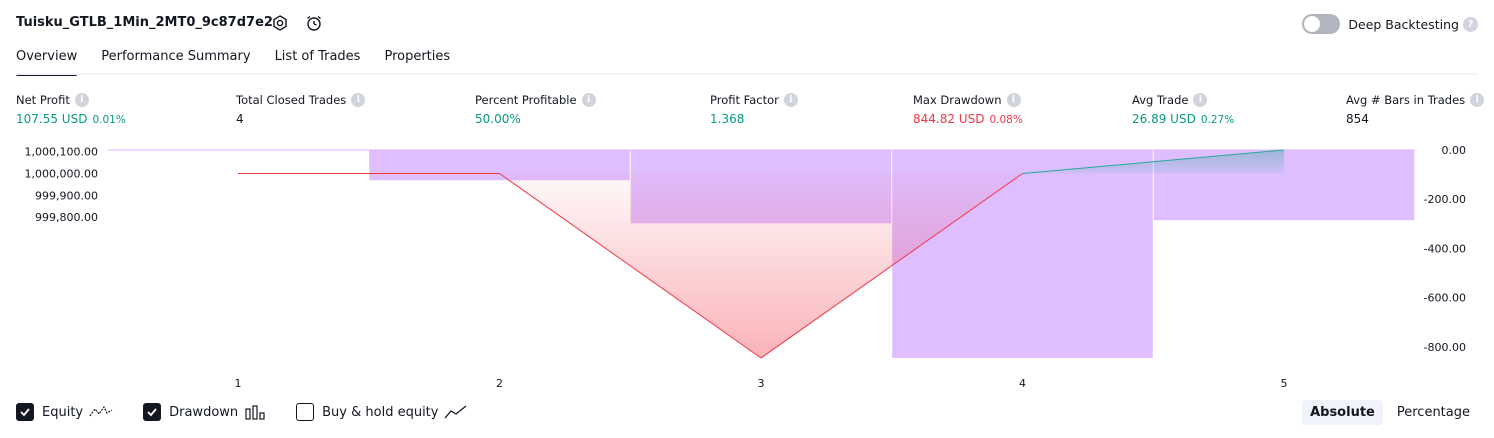 Image resolution: width=1494 pixels, height=438 pixels. What do you see at coordinates (66, 217) in the screenshot?
I see `left-axis-tick-label: 999,800.00` at bounding box center [66, 217].